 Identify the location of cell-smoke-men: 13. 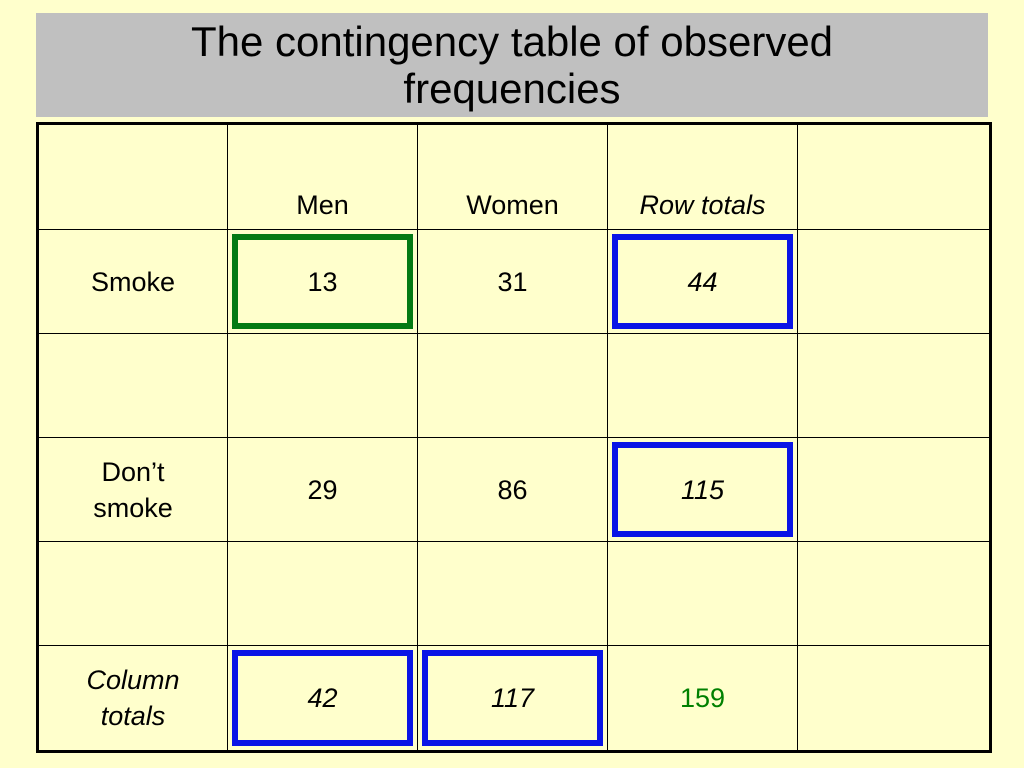
(322, 281).